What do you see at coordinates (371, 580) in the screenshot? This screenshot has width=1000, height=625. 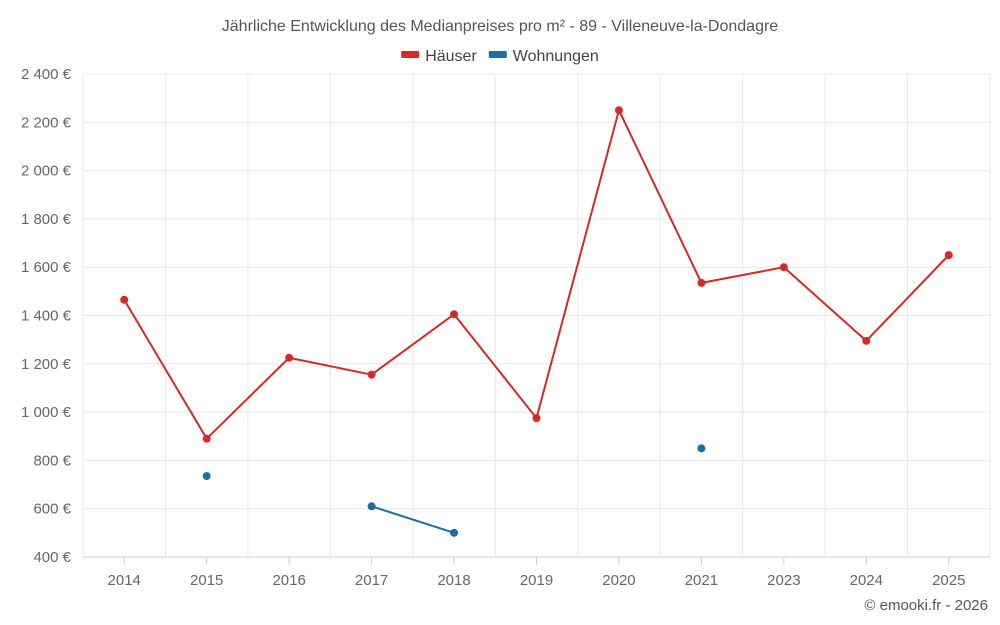 I see `x-tick-label: 2017` at bounding box center [371, 580].